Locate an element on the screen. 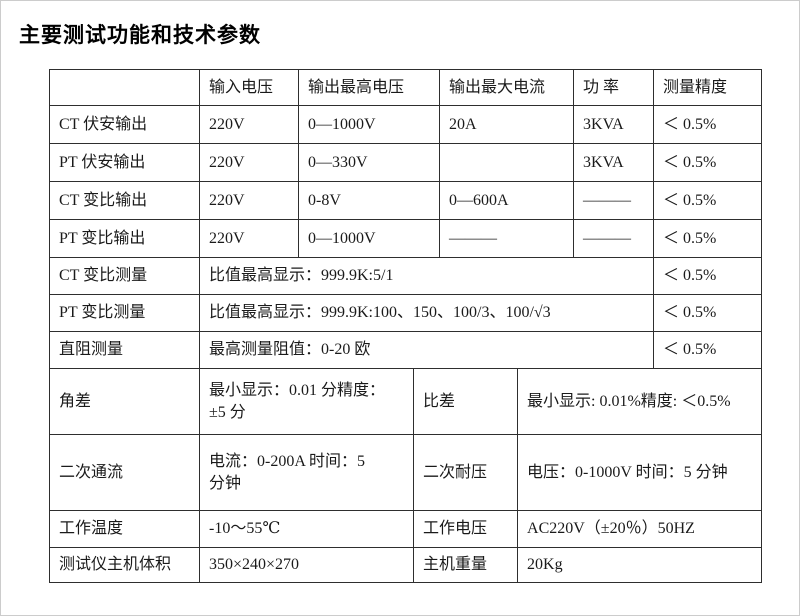 This screenshot has height=616, width=800. row-label-cell: PT 伏安输出 is located at coordinates (124, 162).